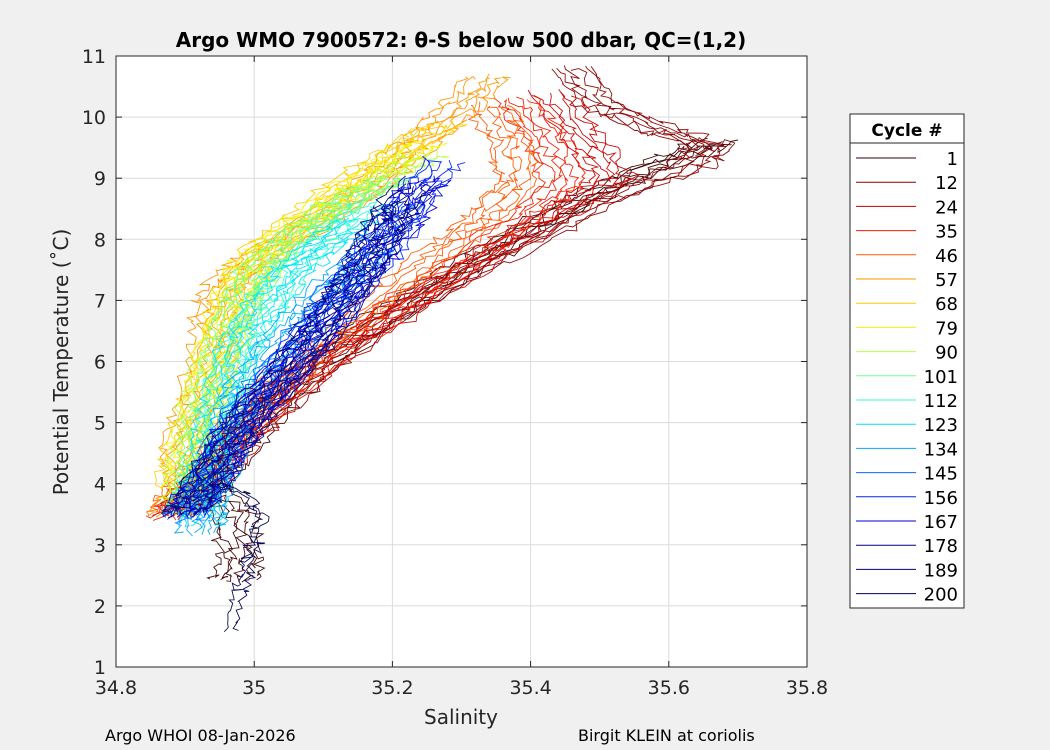  What do you see at coordinates (100, 546) in the screenshot?
I see `y-tick-label: 3` at bounding box center [100, 546].